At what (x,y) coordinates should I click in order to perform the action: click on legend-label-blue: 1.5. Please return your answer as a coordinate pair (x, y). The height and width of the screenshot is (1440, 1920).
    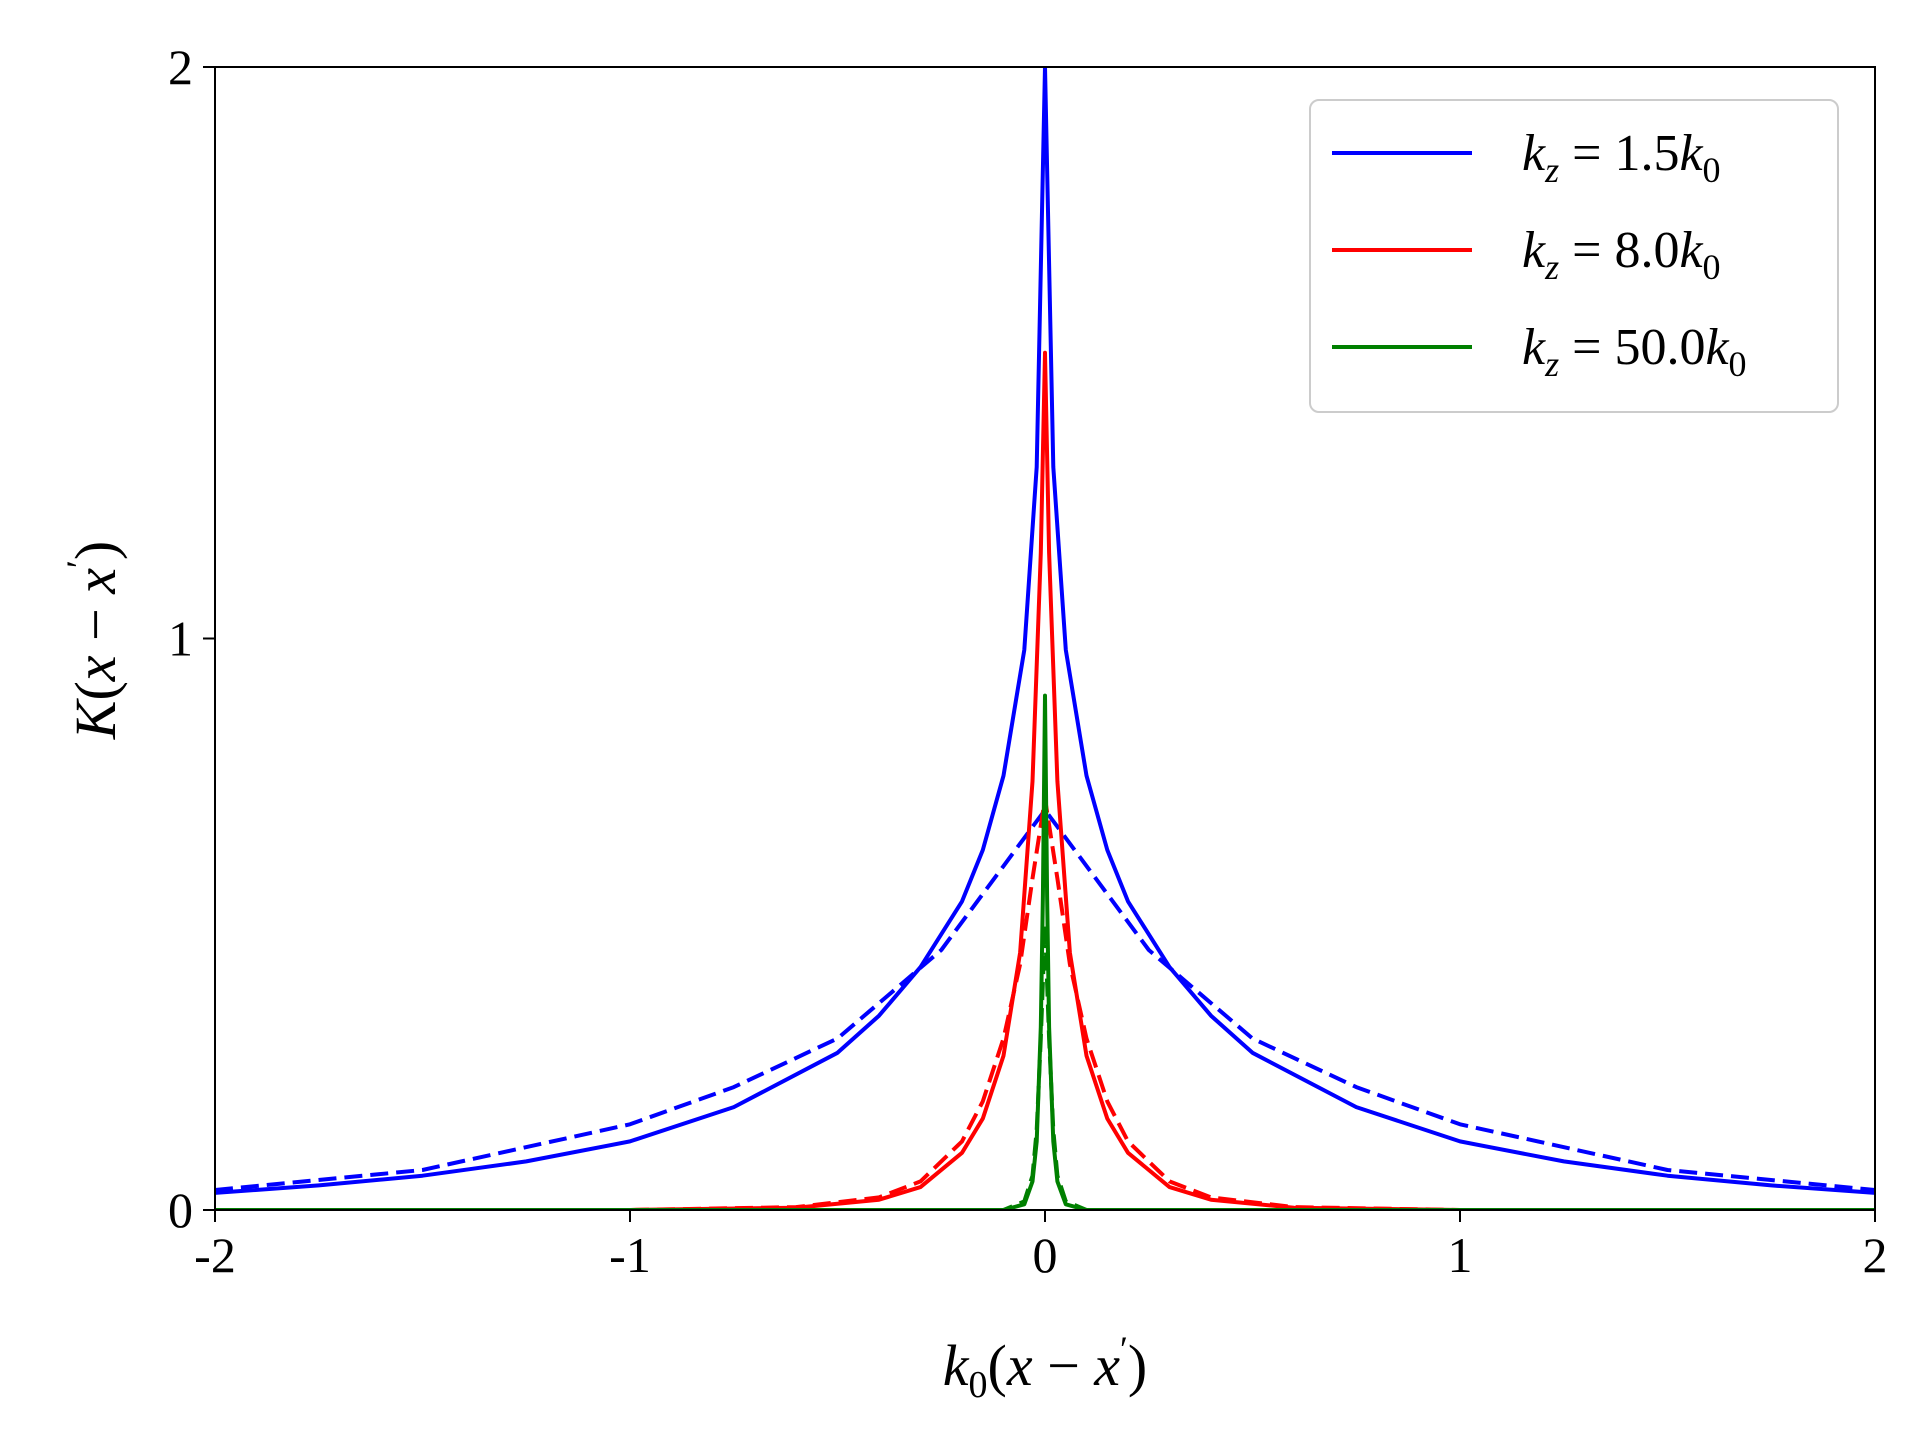
    Looking at the image, I should click on (1646, 153).